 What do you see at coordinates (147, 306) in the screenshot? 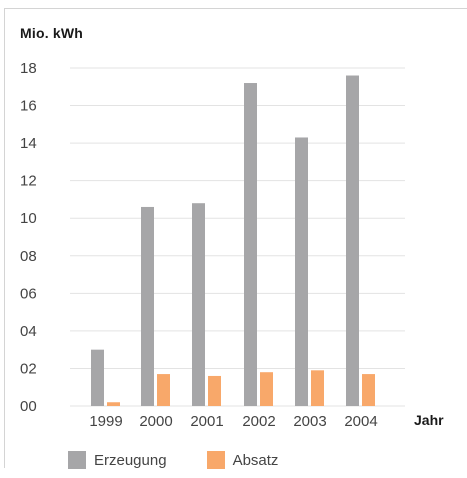
I see `bar-erzeugung-2000` at bounding box center [147, 306].